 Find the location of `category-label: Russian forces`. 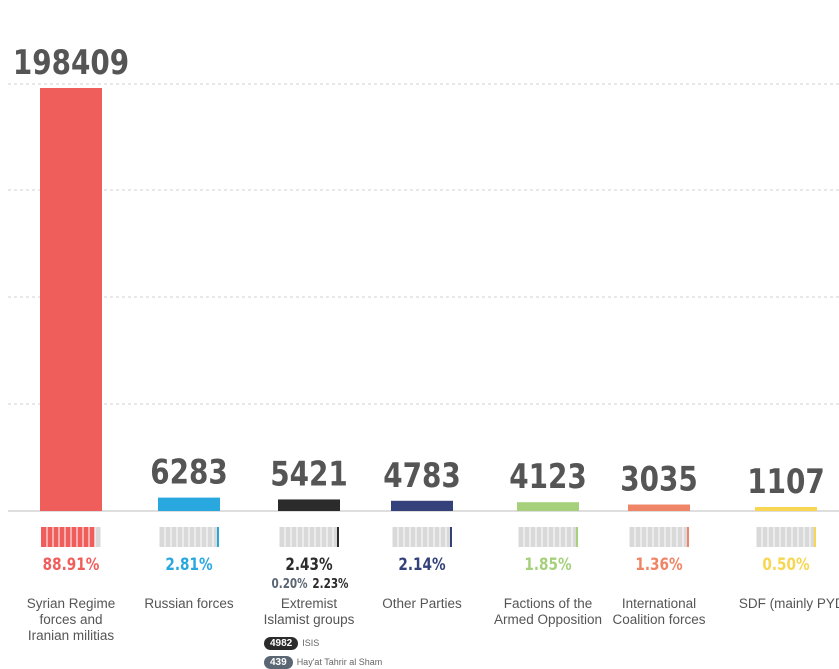

category-label: Russian forces is located at coordinates (189, 604).